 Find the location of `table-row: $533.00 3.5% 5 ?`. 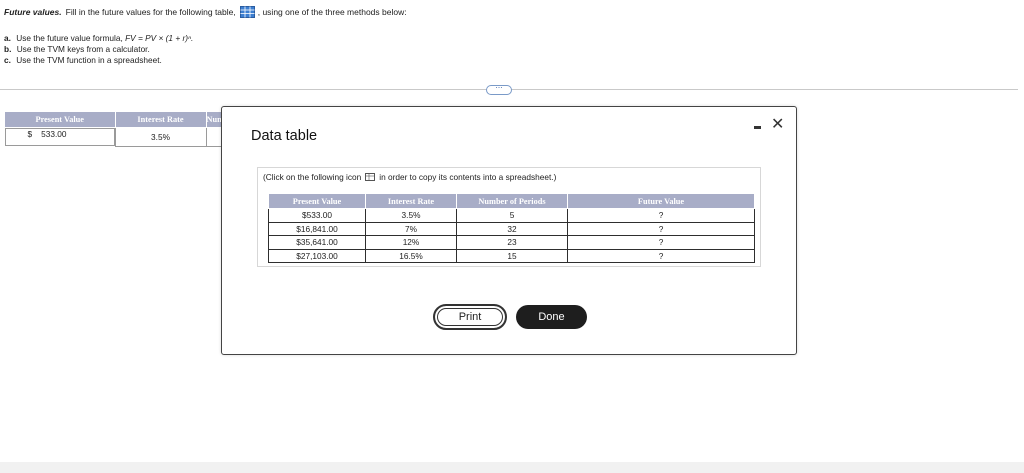

table-row: $533.00 3.5% 5 ? is located at coordinates (511, 215).